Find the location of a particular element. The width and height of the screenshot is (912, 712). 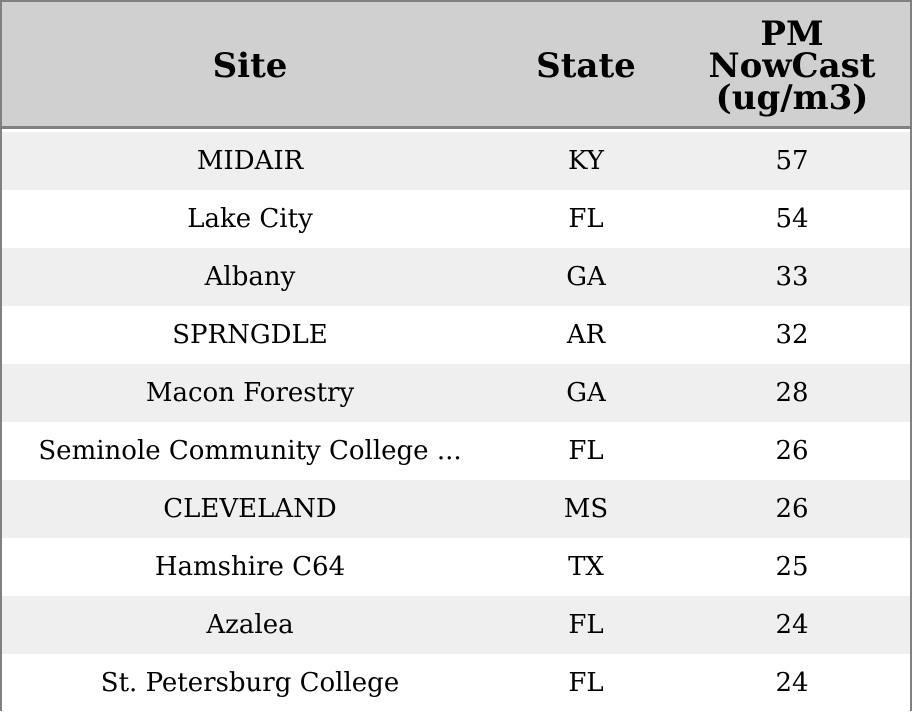

cell-site: SPRNGDLE is located at coordinates (250, 335).